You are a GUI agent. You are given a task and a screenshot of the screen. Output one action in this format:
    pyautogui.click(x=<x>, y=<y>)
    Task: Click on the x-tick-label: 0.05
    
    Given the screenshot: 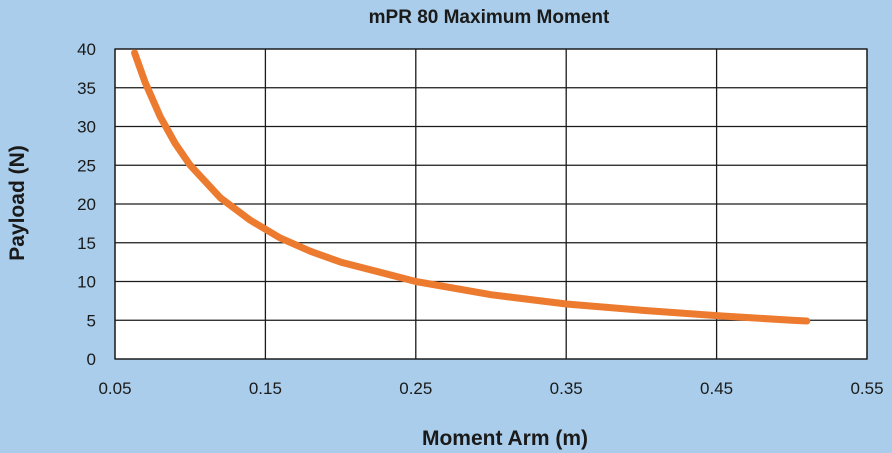 What is the action you would take?
    pyautogui.click(x=114, y=388)
    